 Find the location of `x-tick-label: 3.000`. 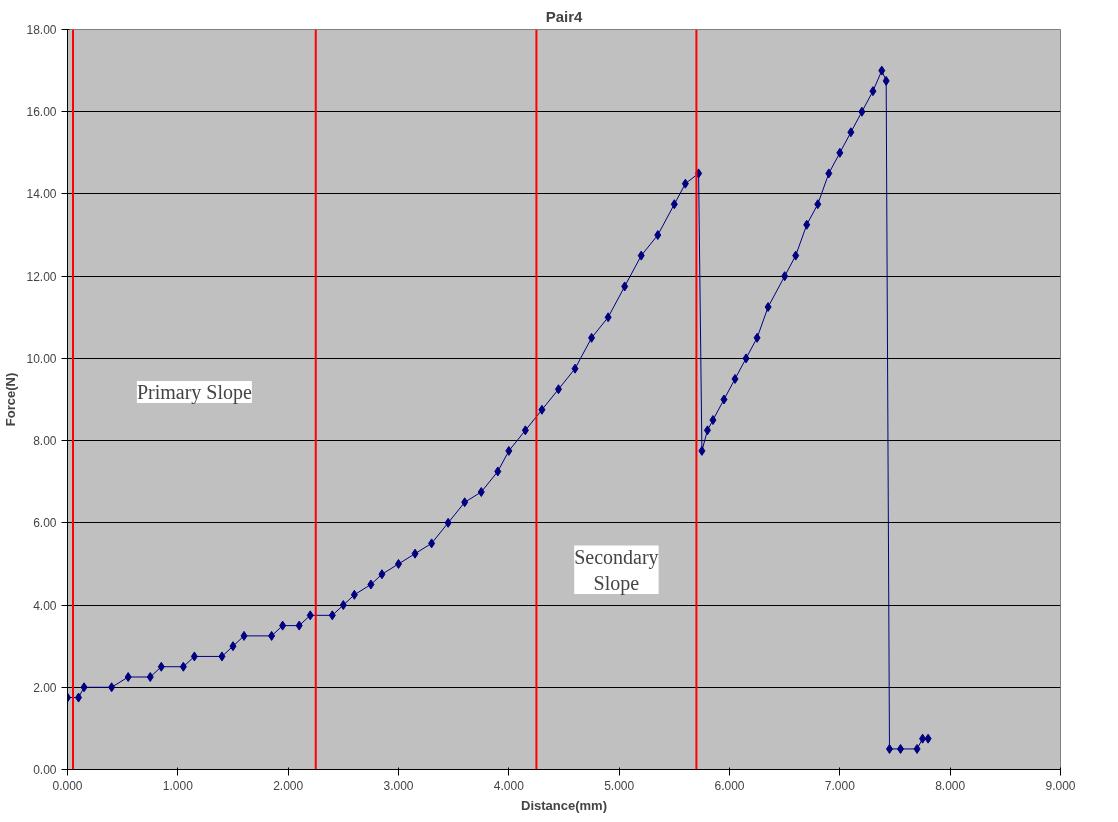

x-tick-label: 3.000 is located at coordinates (398, 785).